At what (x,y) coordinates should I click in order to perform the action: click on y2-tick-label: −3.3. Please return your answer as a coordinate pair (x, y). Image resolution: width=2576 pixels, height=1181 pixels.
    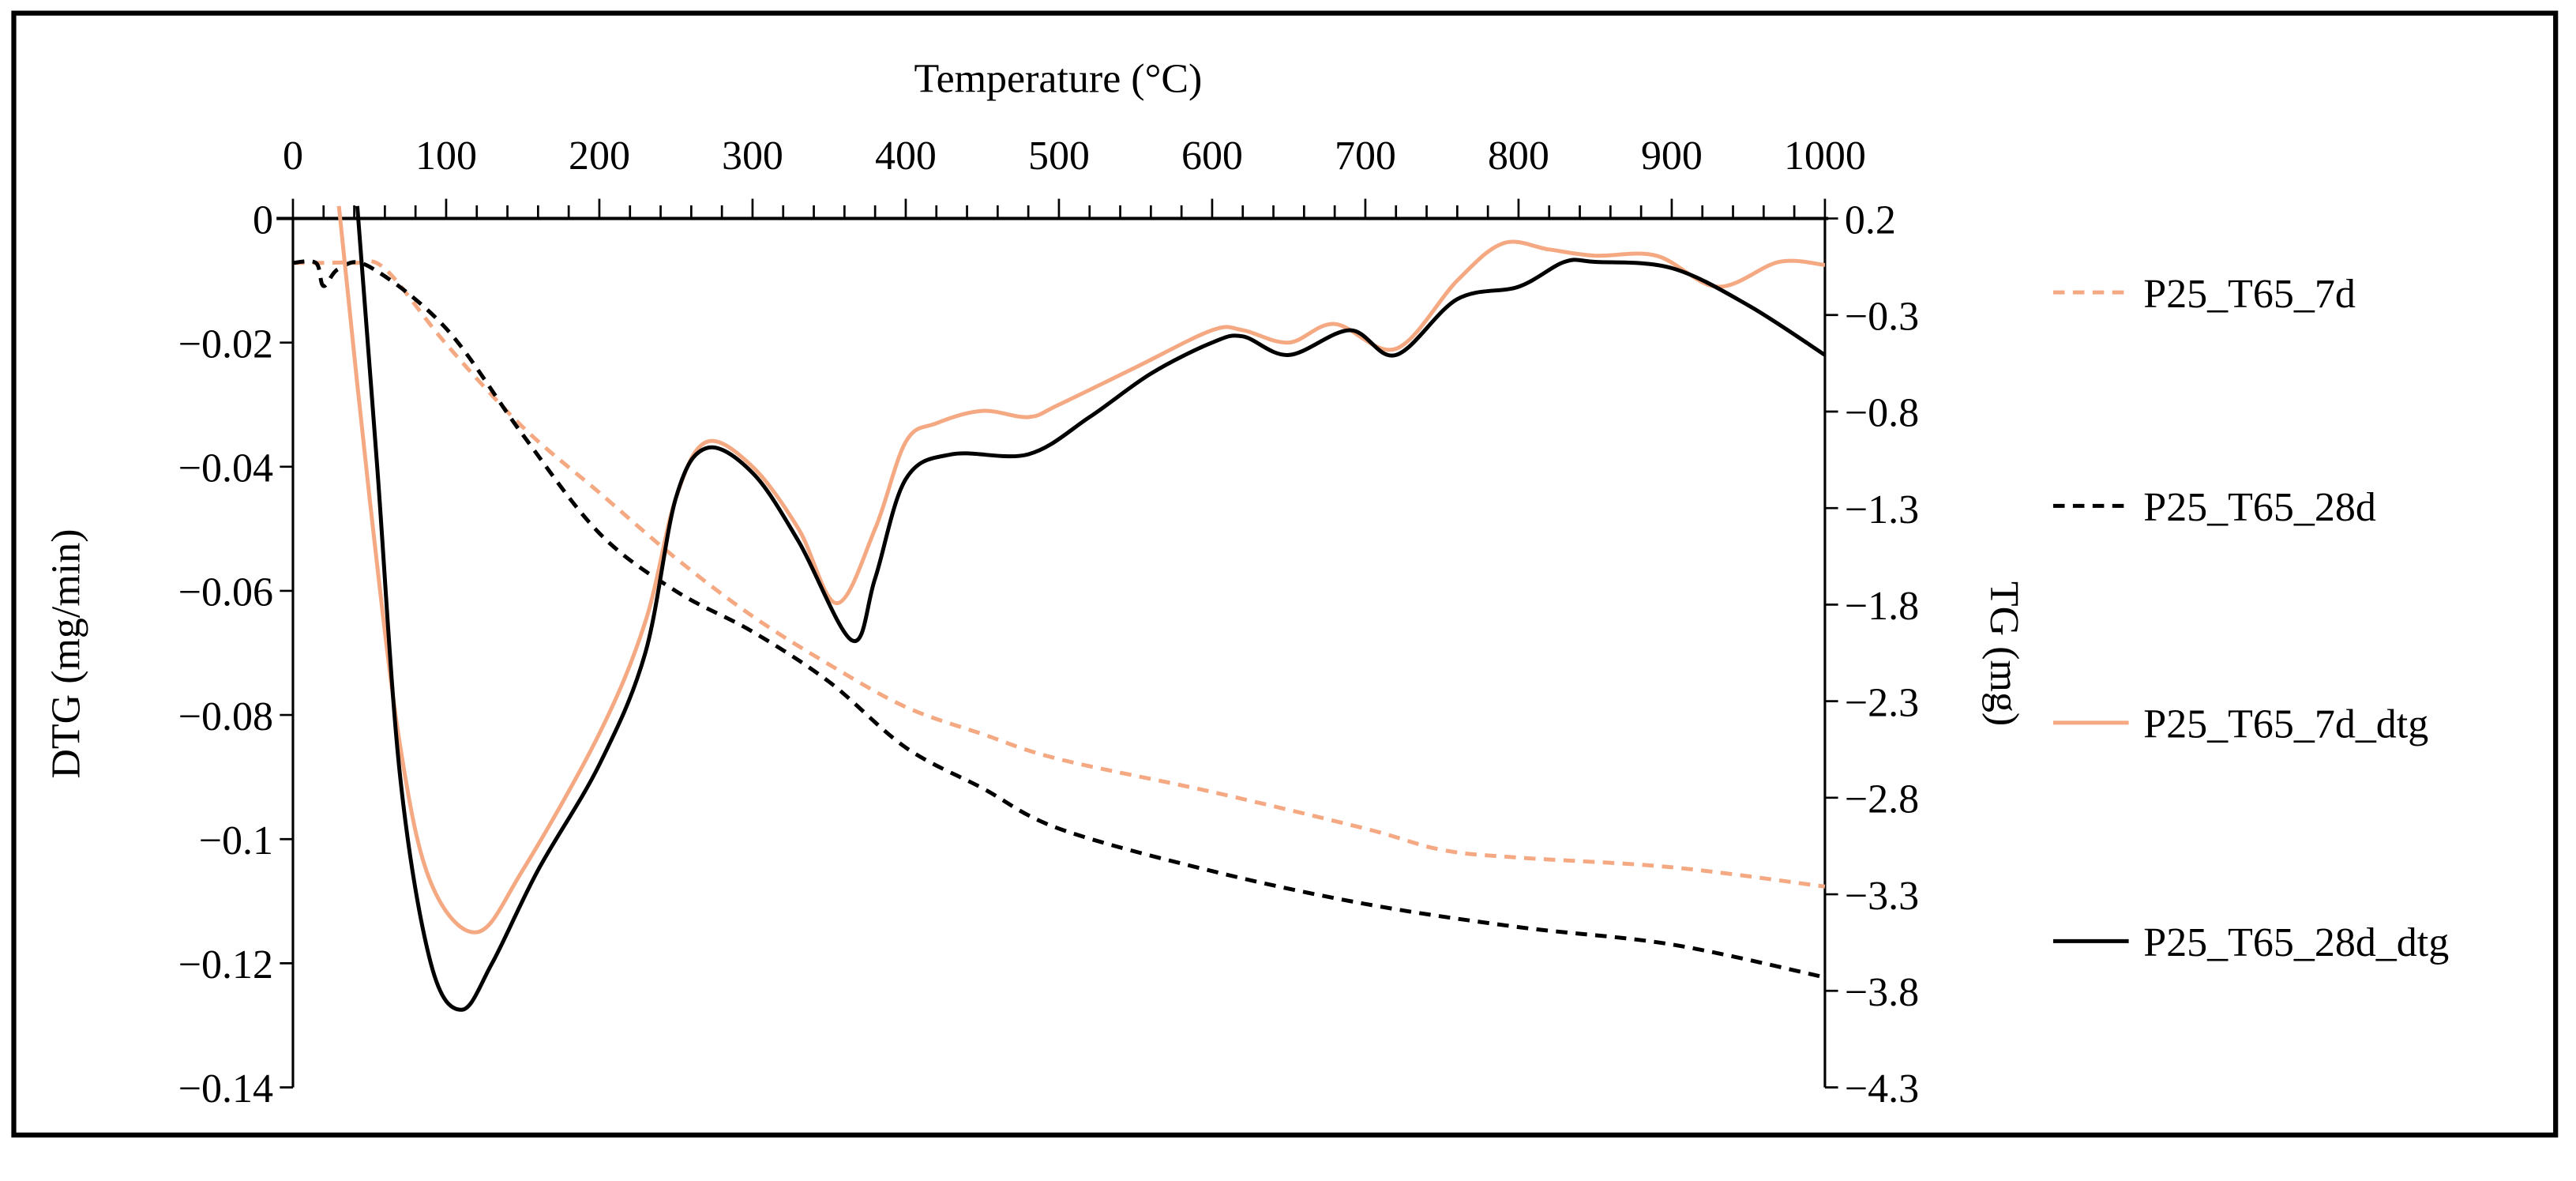
    Looking at the image, I should click on (1882, 897).